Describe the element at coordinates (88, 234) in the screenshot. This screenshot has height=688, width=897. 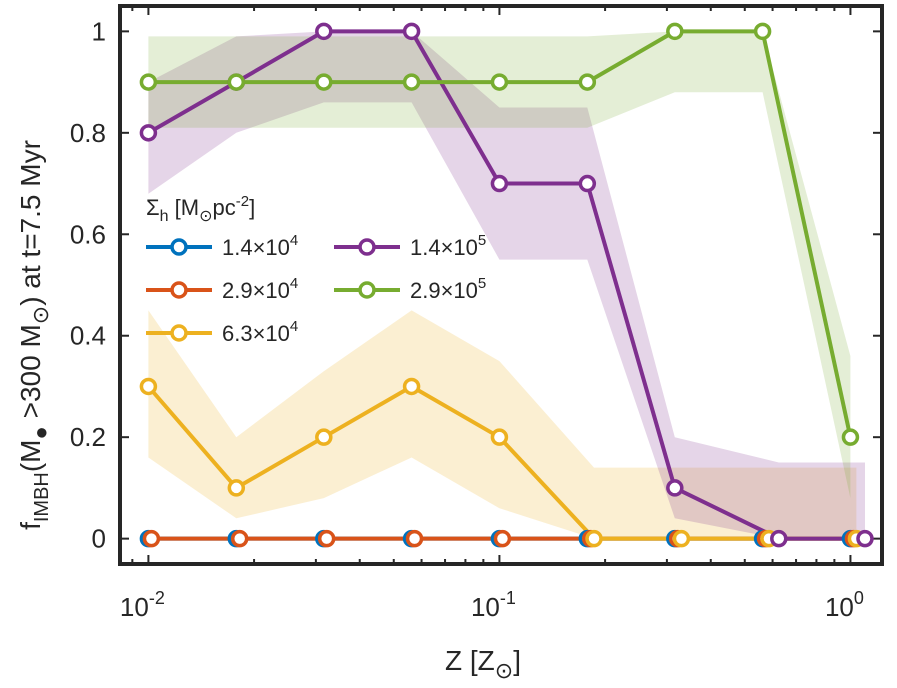
I see `y-tick-label-3: 0.6` at that location.